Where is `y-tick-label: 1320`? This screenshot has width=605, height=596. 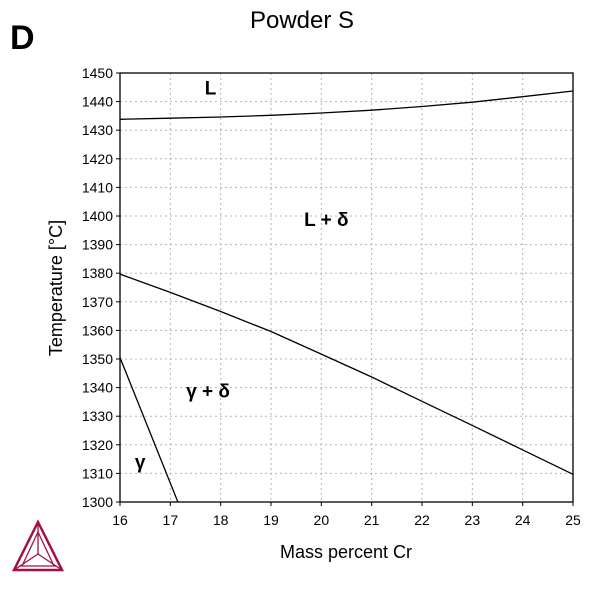
y-tick-label: 1320 is located at coordinates (97, 445).